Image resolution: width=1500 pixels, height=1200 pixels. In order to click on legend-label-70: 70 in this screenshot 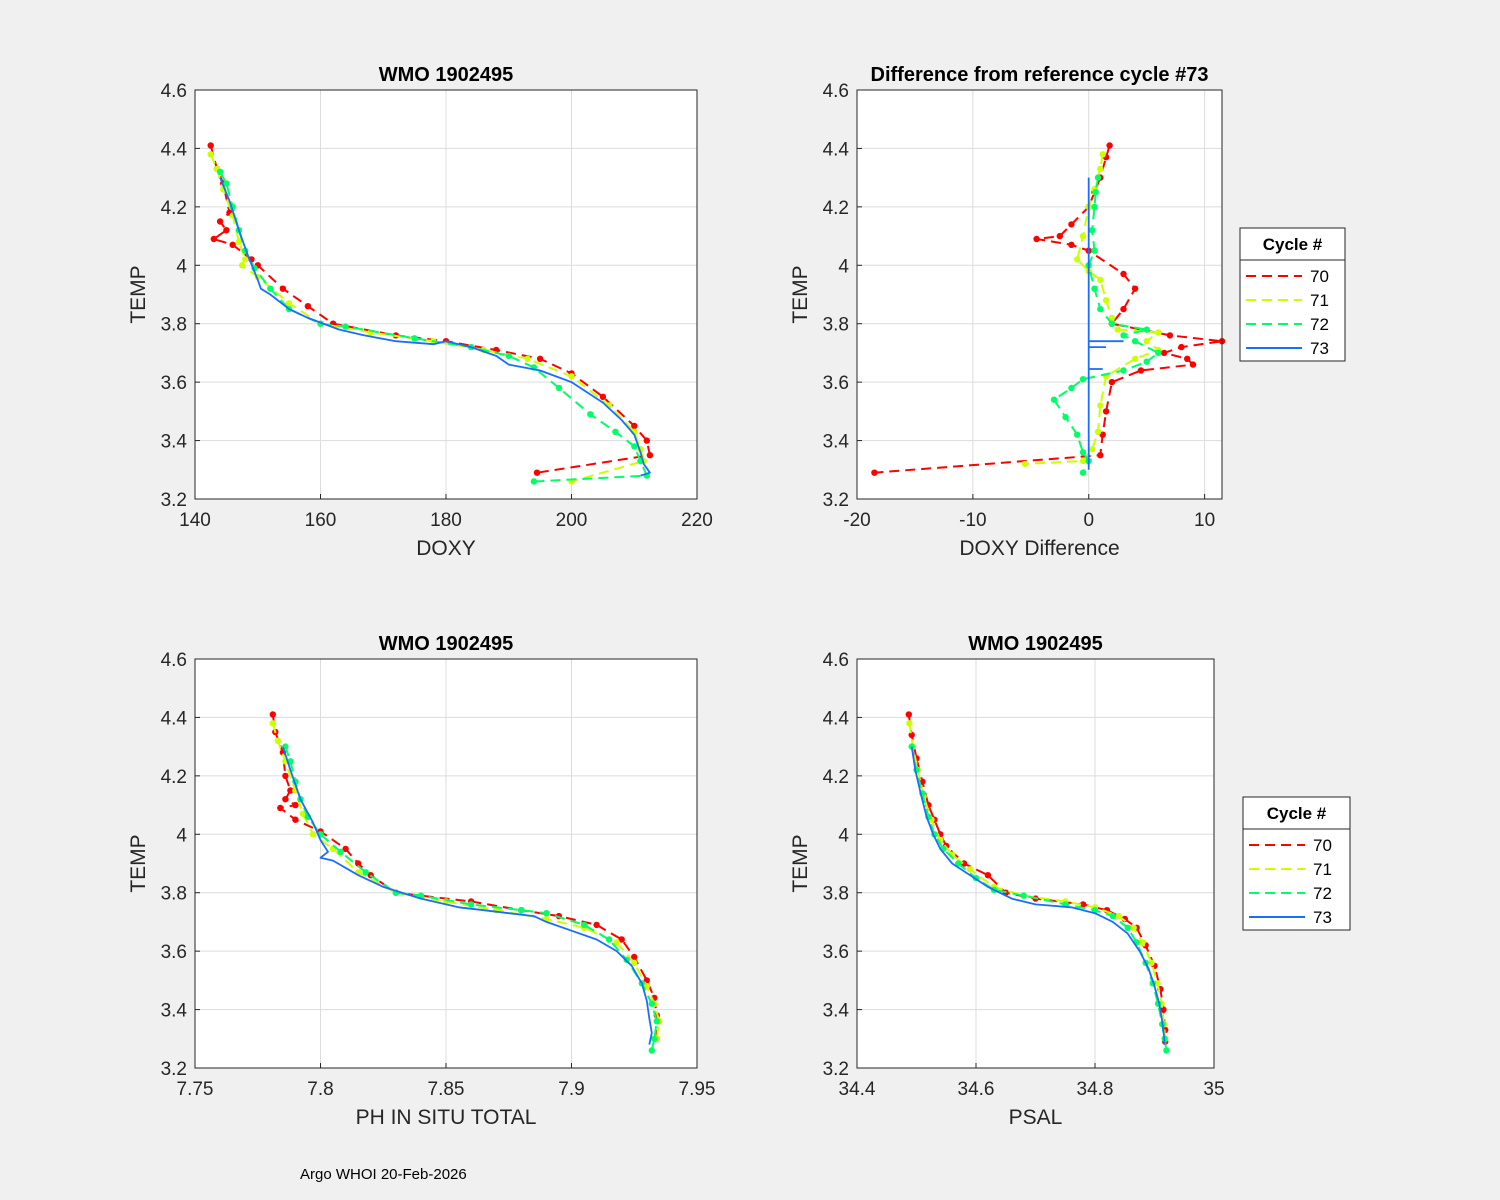, I will do `click(1319, 276)`.